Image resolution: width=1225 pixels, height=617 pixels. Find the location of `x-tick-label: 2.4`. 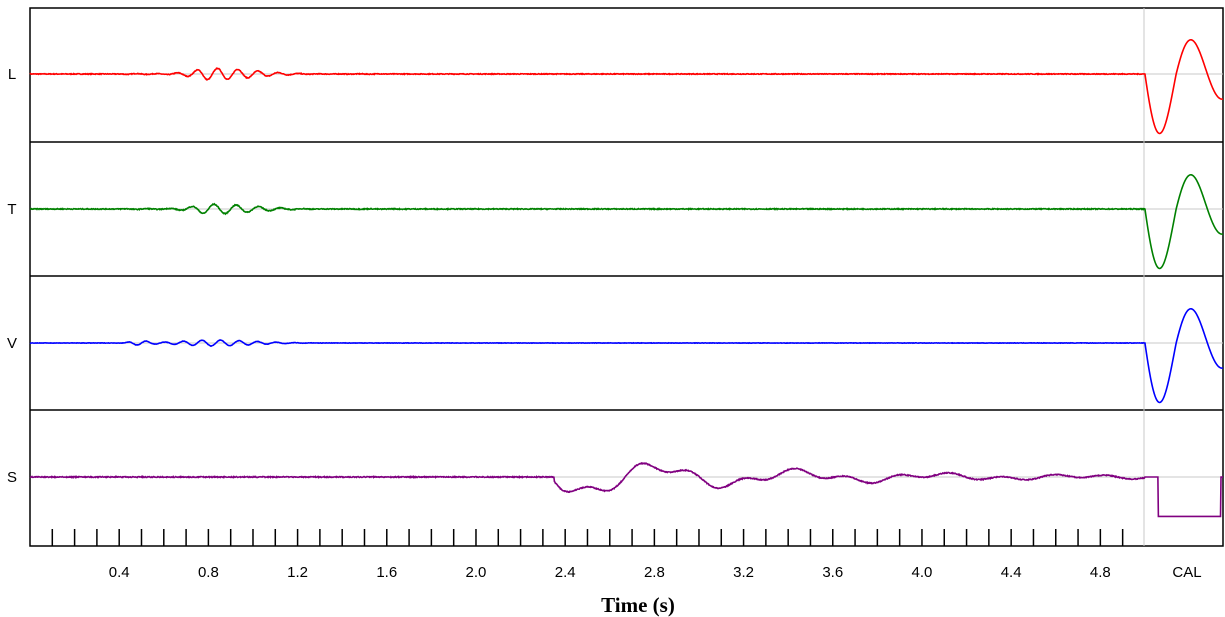

x-tick-label: 2.4 is located at coordinates (565, 572).